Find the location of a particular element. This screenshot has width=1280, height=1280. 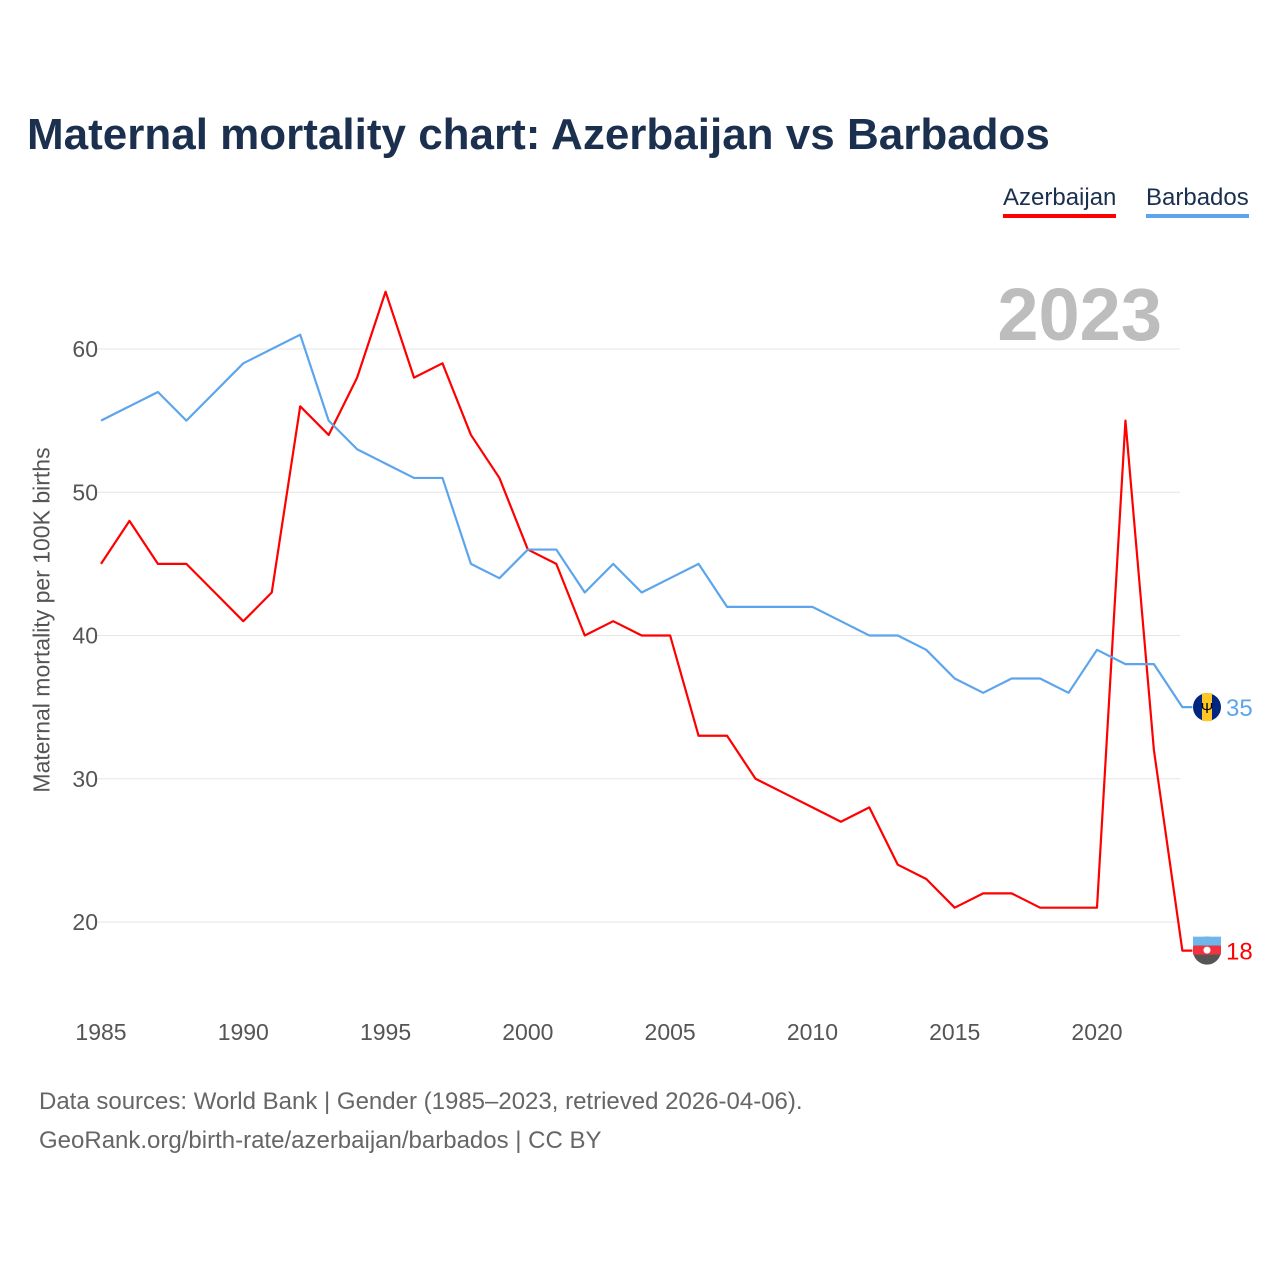

flag-barbados-gold is located at coordinates (1207, 707).